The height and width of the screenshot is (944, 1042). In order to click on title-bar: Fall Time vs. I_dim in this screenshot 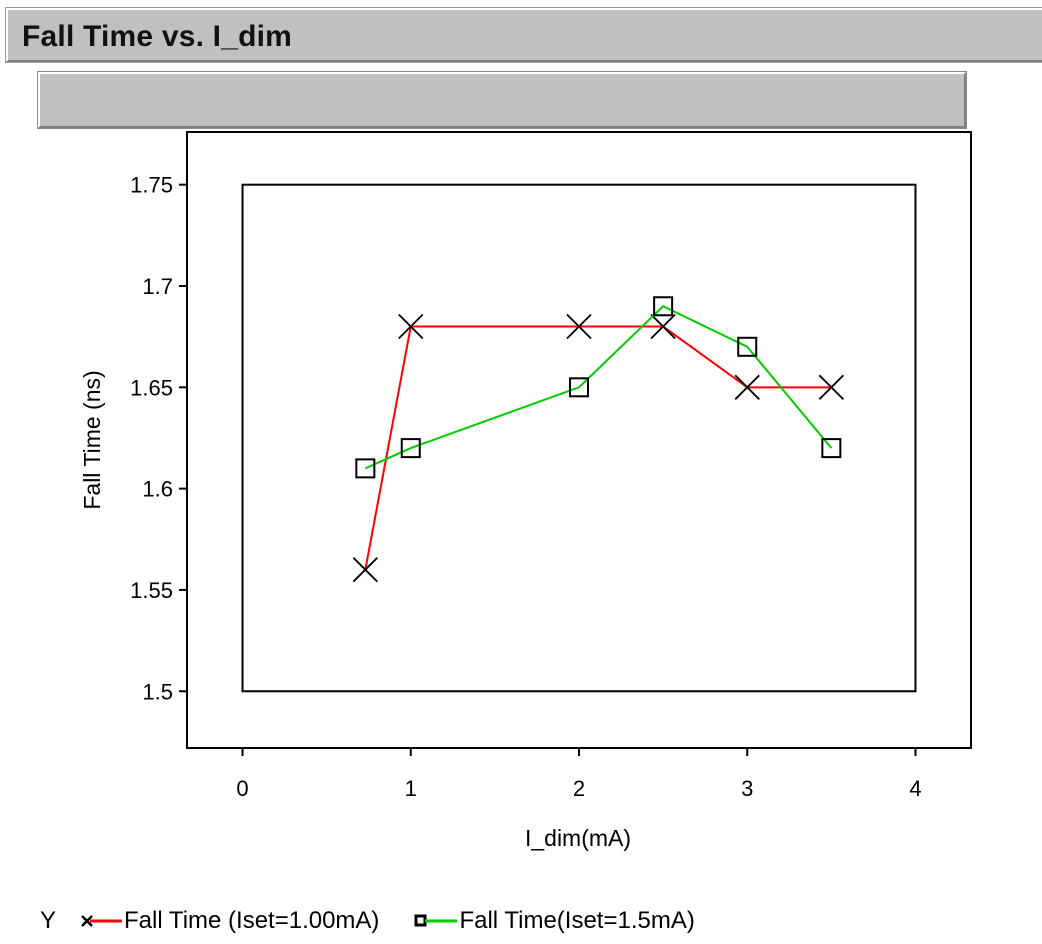, I will do `click(523, 35)`.